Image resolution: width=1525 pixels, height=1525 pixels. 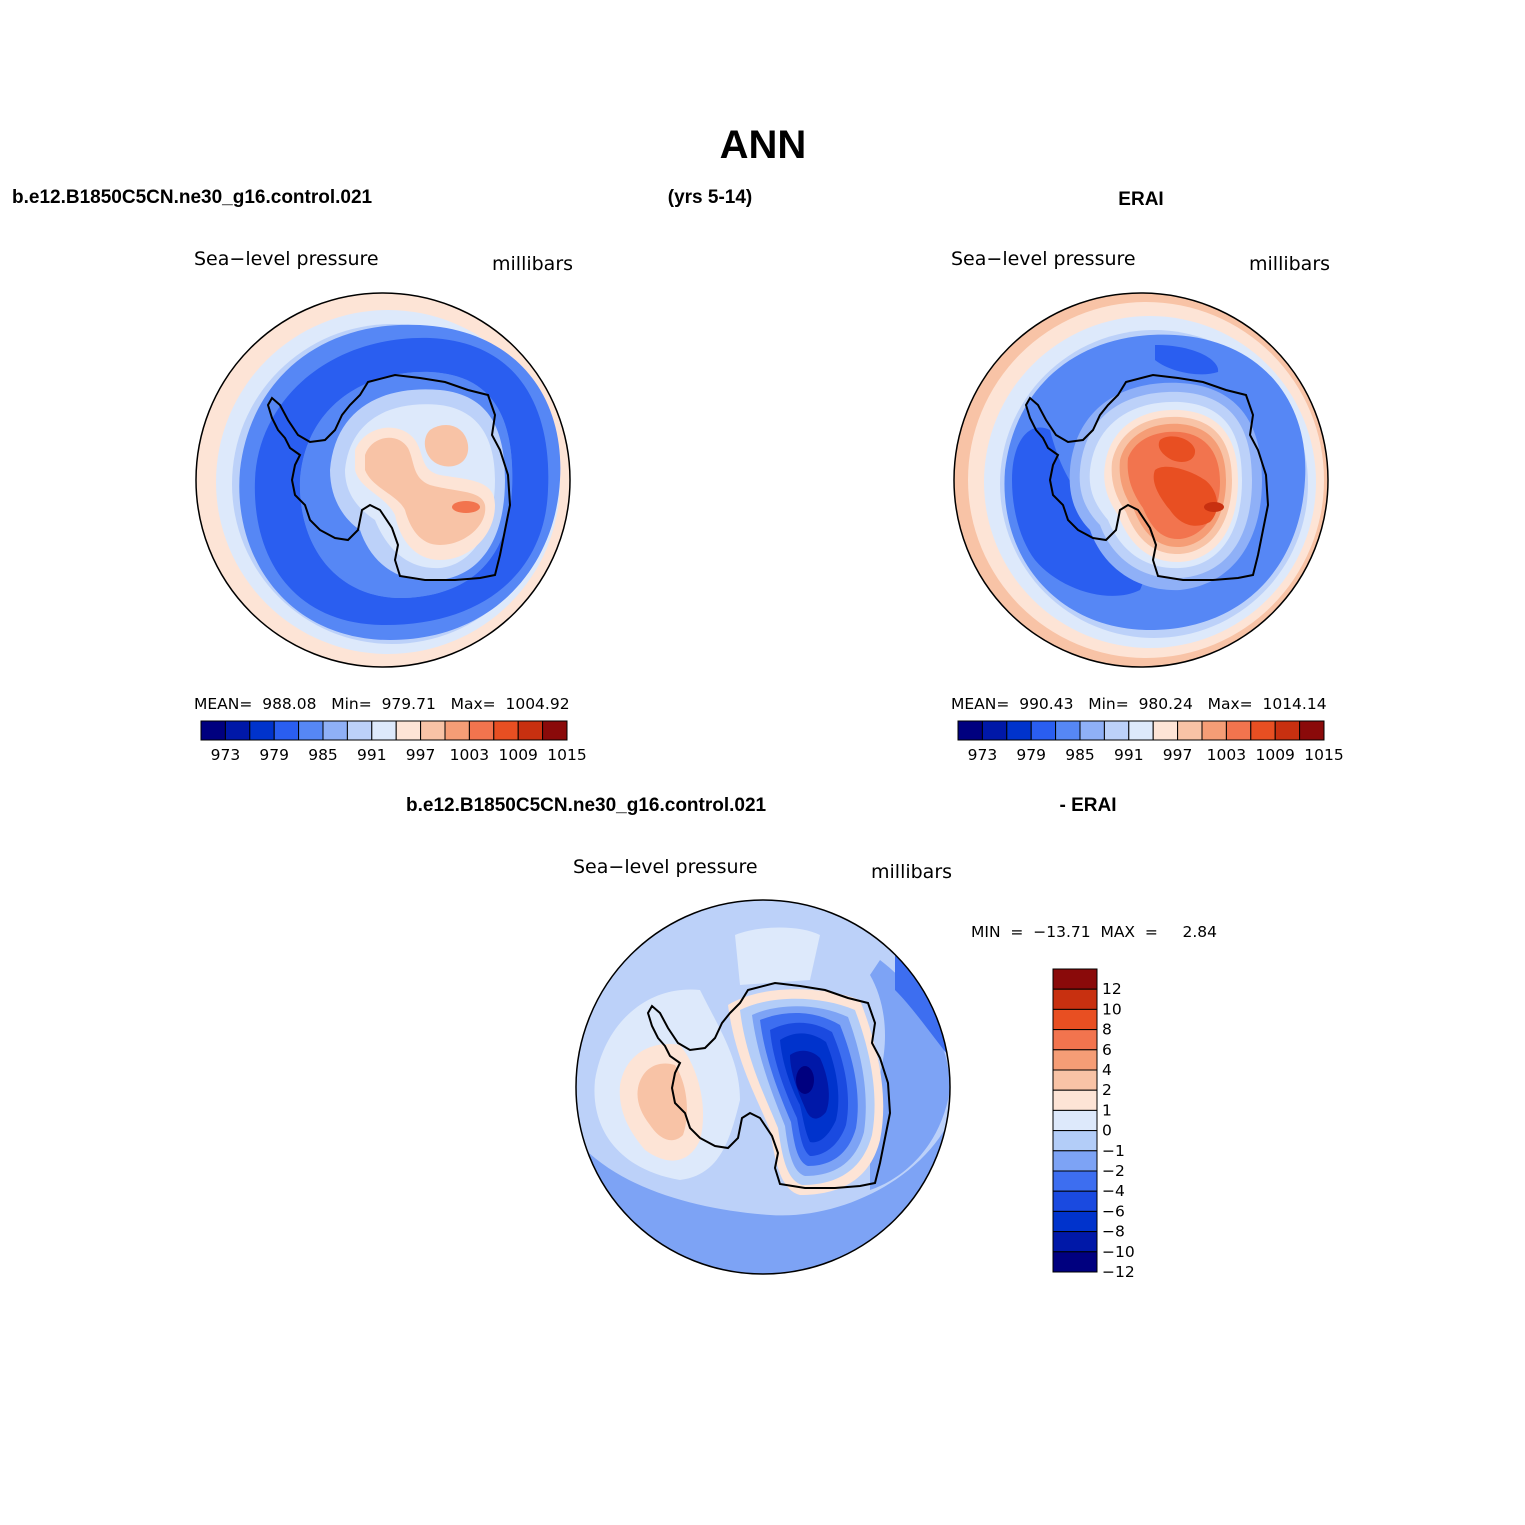 I want to click on model-map-max, so click(x=466, y=507).